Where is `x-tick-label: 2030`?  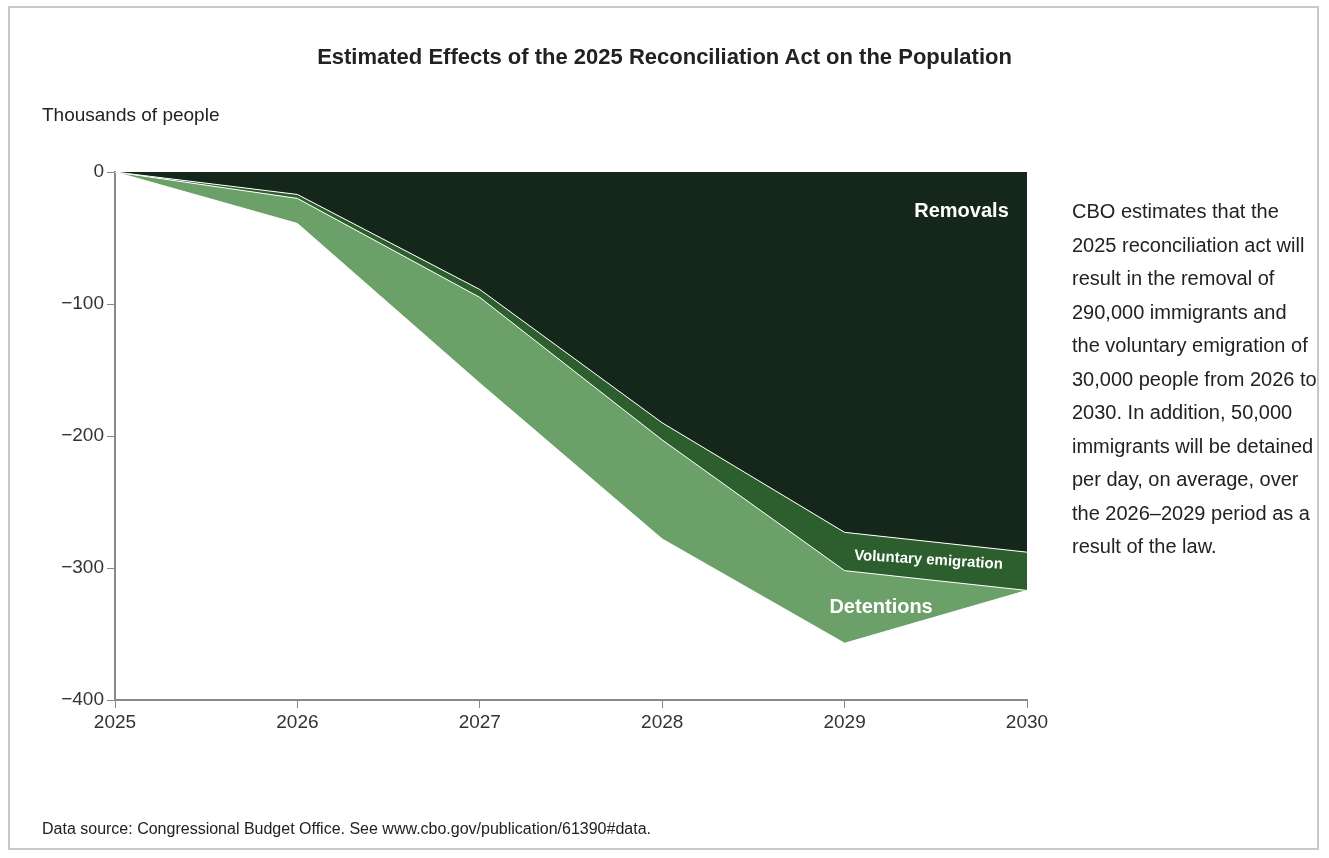
x-tick-label: 2030 is located at coordinates (1027, 721).